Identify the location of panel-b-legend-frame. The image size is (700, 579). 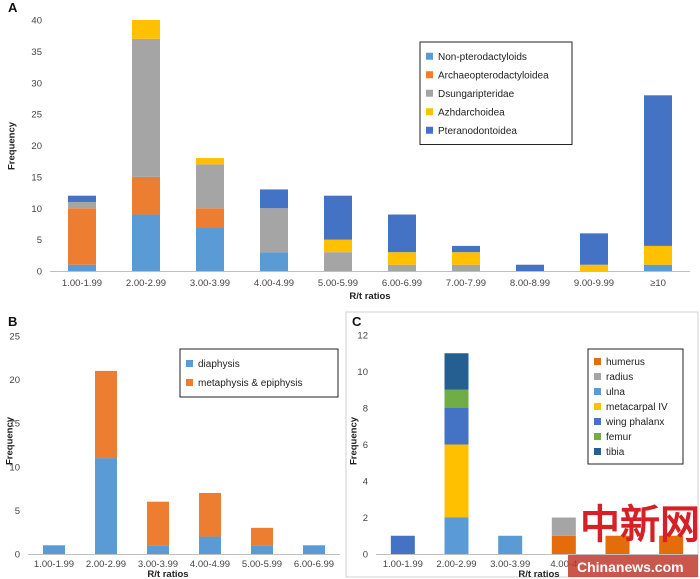
(259, 373).